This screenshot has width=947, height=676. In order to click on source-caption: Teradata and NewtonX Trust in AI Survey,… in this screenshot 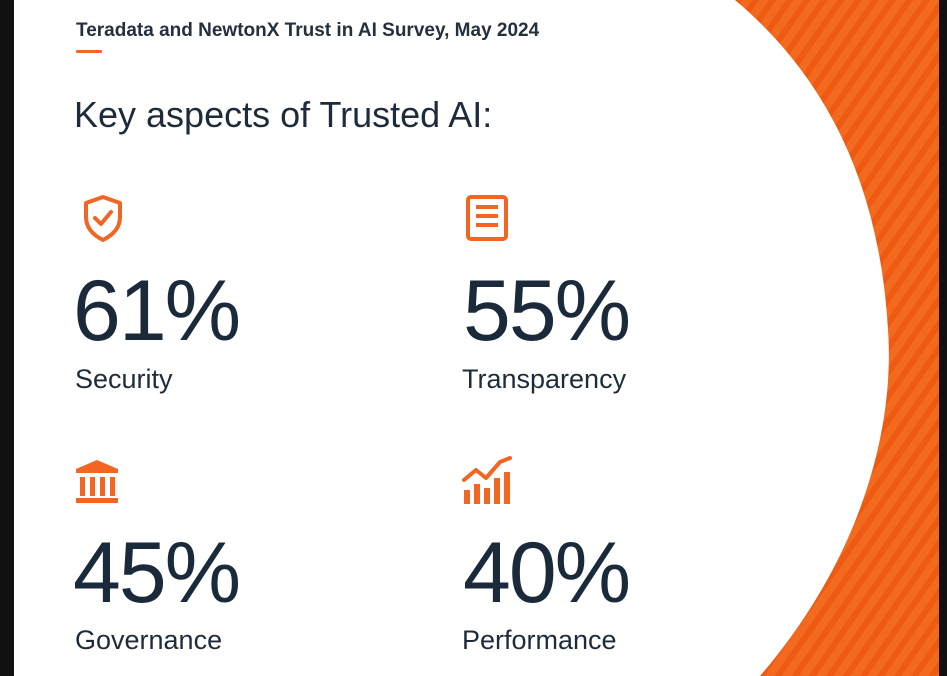, I will do `click(308, 30)`.